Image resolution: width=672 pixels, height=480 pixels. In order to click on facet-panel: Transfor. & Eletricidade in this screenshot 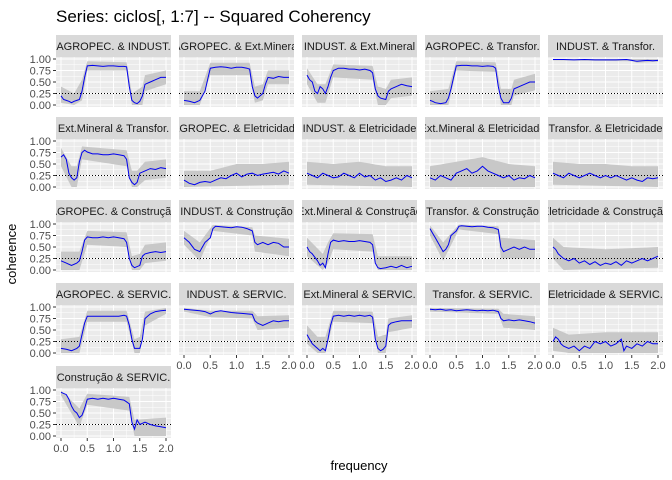, I will do `click(605, 153)`.